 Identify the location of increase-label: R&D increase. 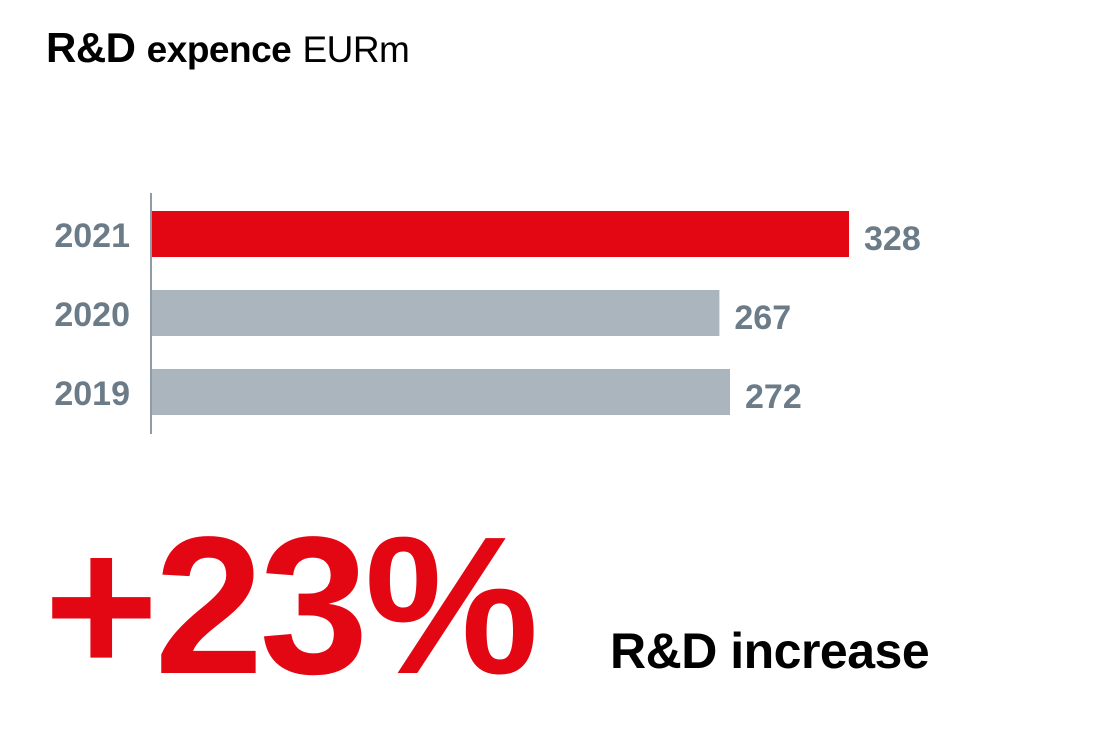
(770, 651).